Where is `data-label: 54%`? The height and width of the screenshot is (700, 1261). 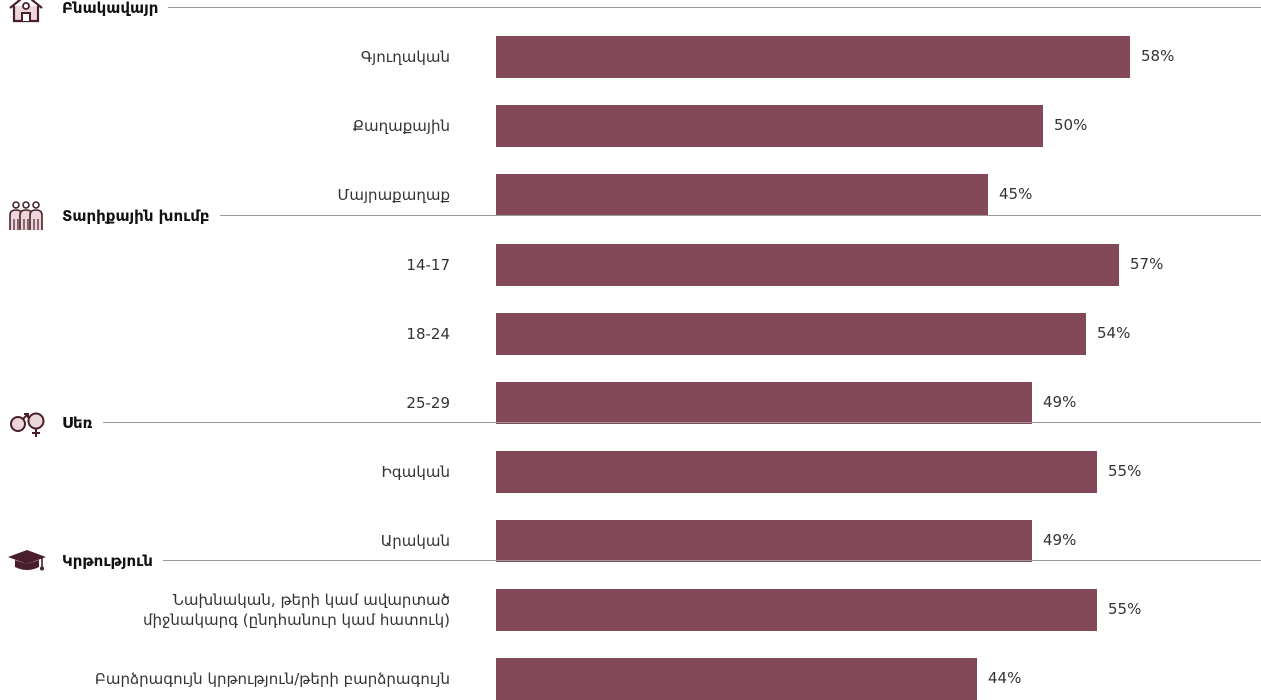
data-label: 54% is located at coordinates (1114, 333).